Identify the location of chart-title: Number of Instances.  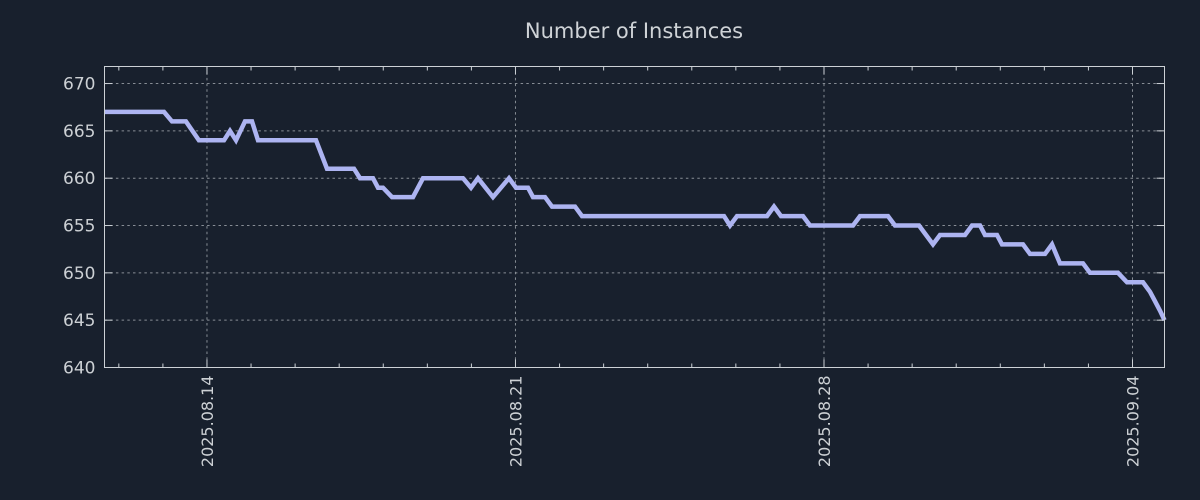
(634, 31).